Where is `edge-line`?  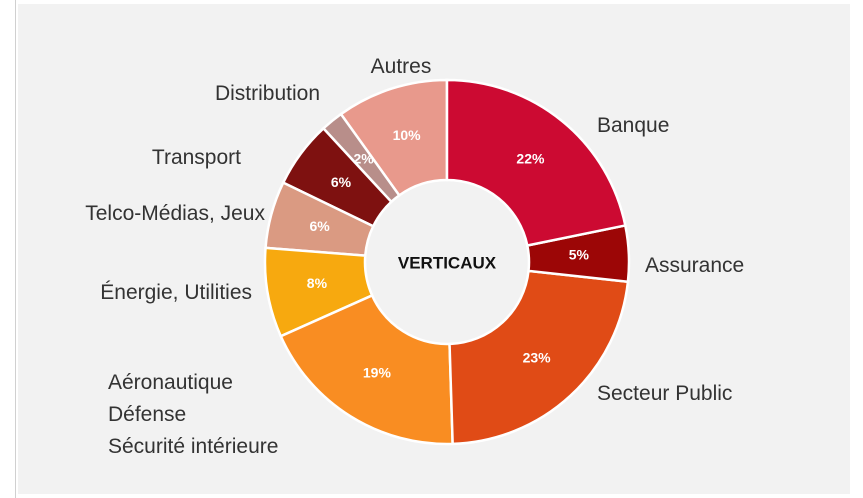
edge-line is located at coordinates (15, 249).